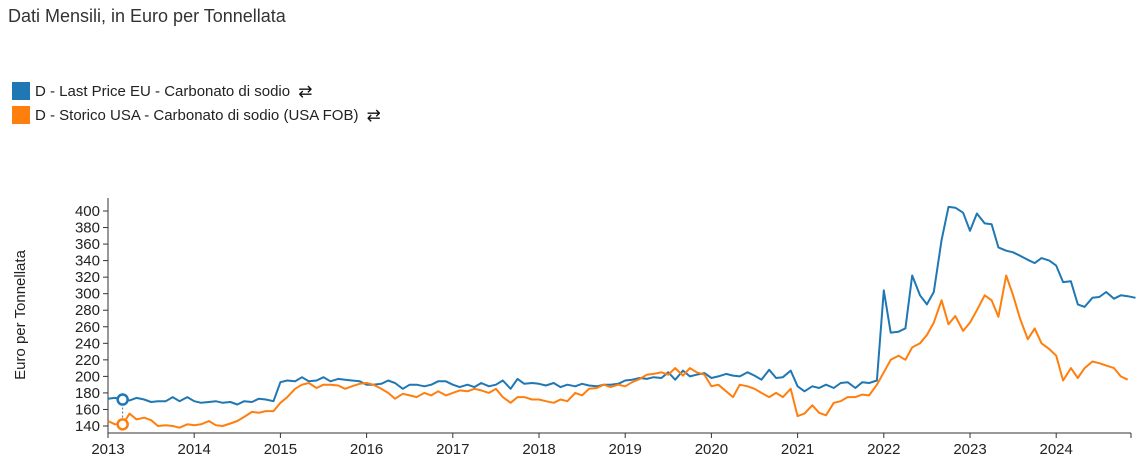  I want to click on legend-item-eu: D - Last Price EU - Carbonato di sodio ⇄, so click(196, 91).